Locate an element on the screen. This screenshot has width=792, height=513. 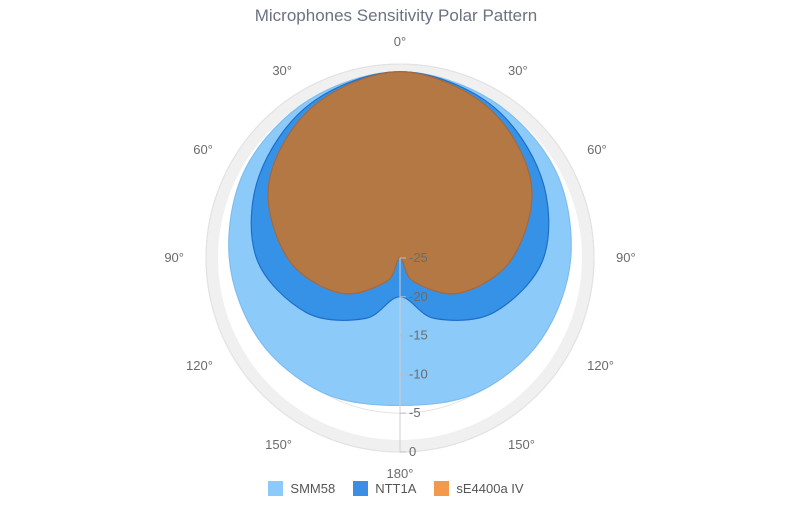
legend-label: NTT1A is located at coordinates (396, 488).